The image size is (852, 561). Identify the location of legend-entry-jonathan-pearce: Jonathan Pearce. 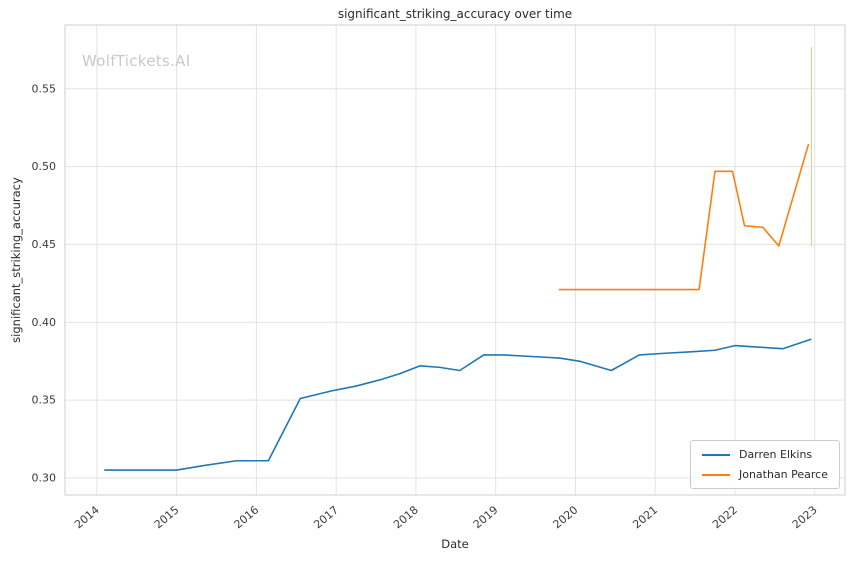
(764, 474).